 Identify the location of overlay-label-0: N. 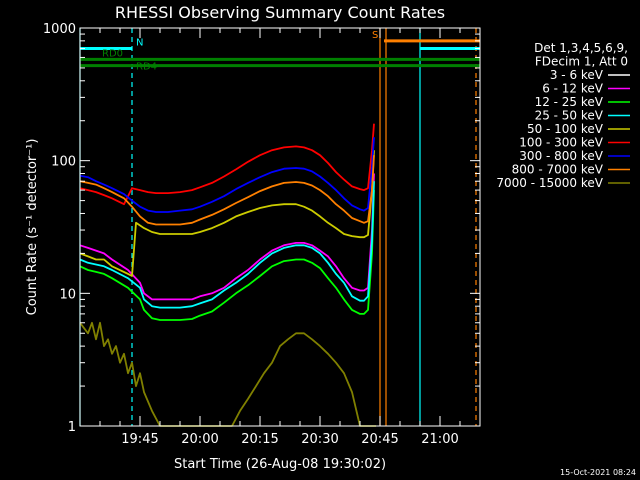
(139, 43).